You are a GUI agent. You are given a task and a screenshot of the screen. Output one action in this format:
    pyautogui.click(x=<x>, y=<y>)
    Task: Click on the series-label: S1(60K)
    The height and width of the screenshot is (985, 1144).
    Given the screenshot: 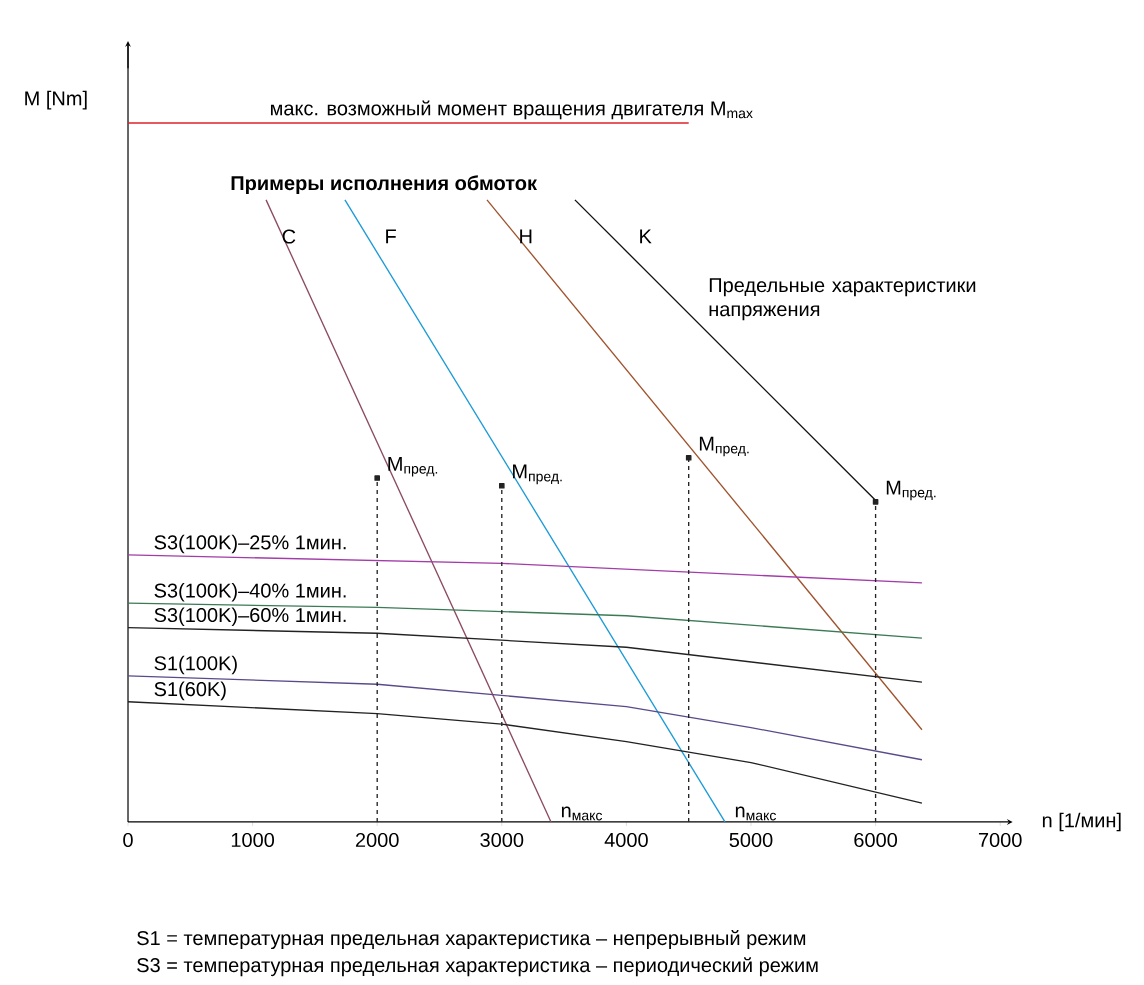 What is the action you would take?
    pyautogui.click(x=190, y=691)
    